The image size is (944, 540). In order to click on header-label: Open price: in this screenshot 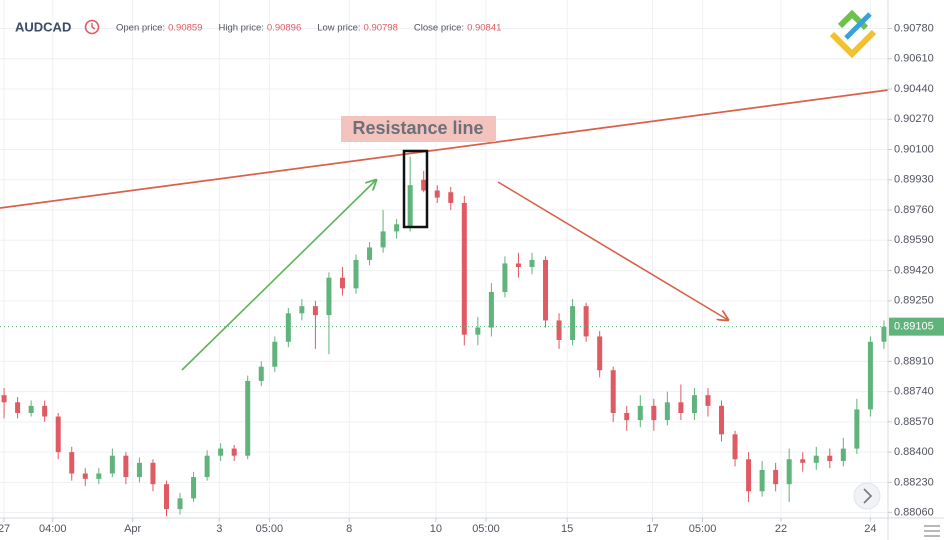, I will do `click(140, 28)`.